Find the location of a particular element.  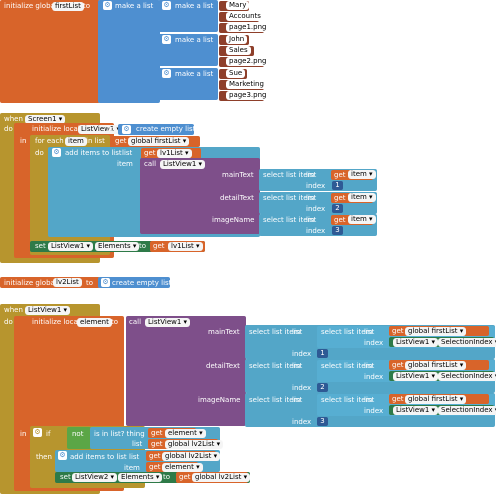

init-global-lv2list-block is located at coordinates (50, 282).